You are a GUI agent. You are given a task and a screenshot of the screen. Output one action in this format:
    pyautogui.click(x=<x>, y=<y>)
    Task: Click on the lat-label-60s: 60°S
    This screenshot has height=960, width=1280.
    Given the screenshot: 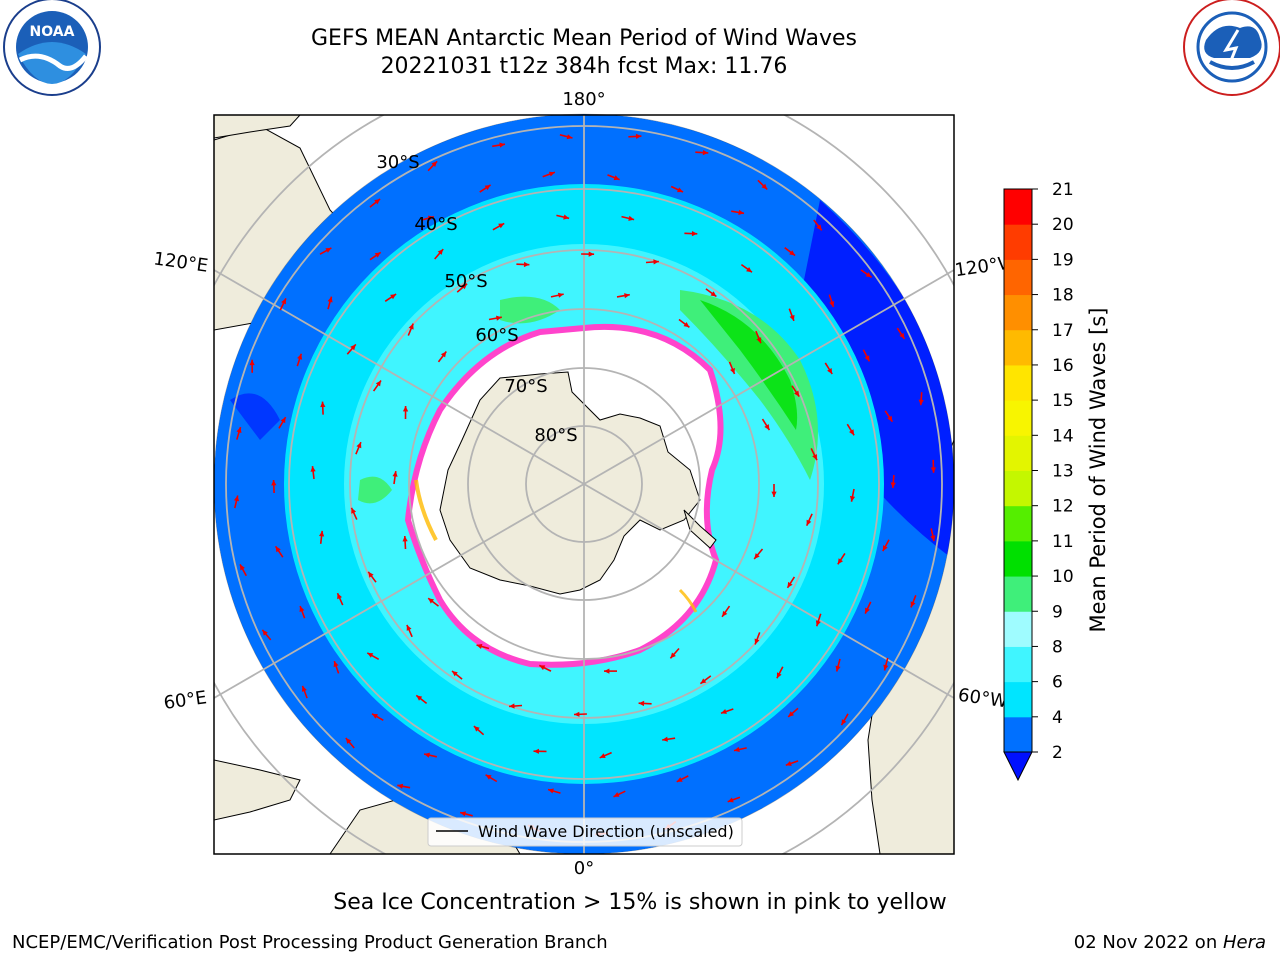 What is the action you would take?
    pyautogui.click(x=496, y=335)
    